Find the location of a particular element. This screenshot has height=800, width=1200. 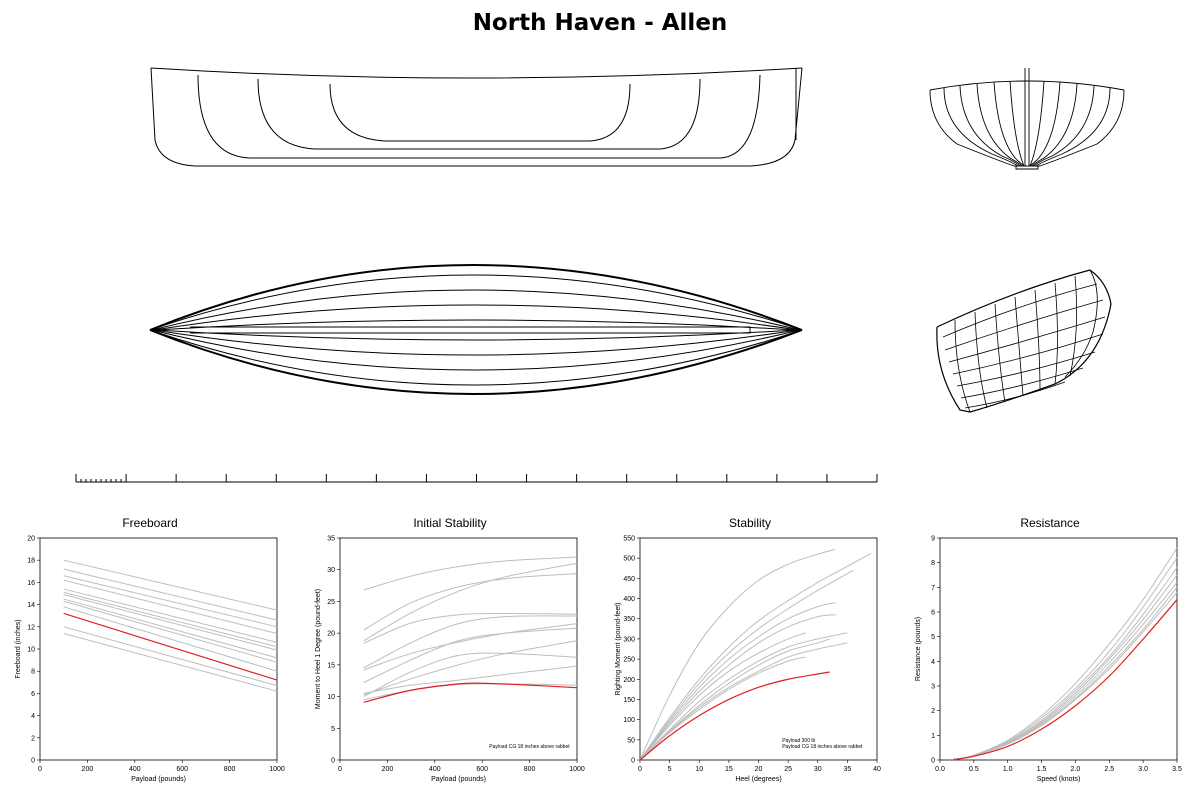

y-tick-label: 450 is located at coordinates (629, 579).